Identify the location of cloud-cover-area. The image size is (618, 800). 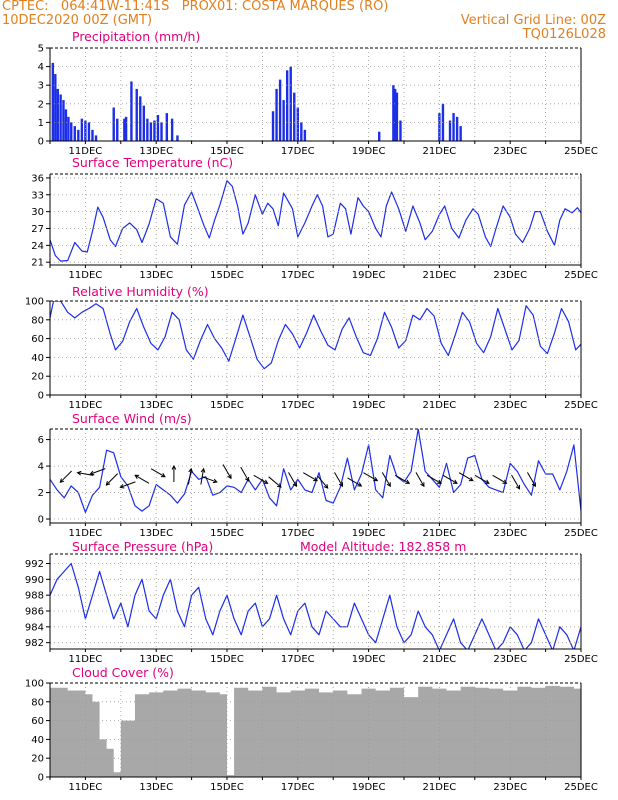
(315, 731).